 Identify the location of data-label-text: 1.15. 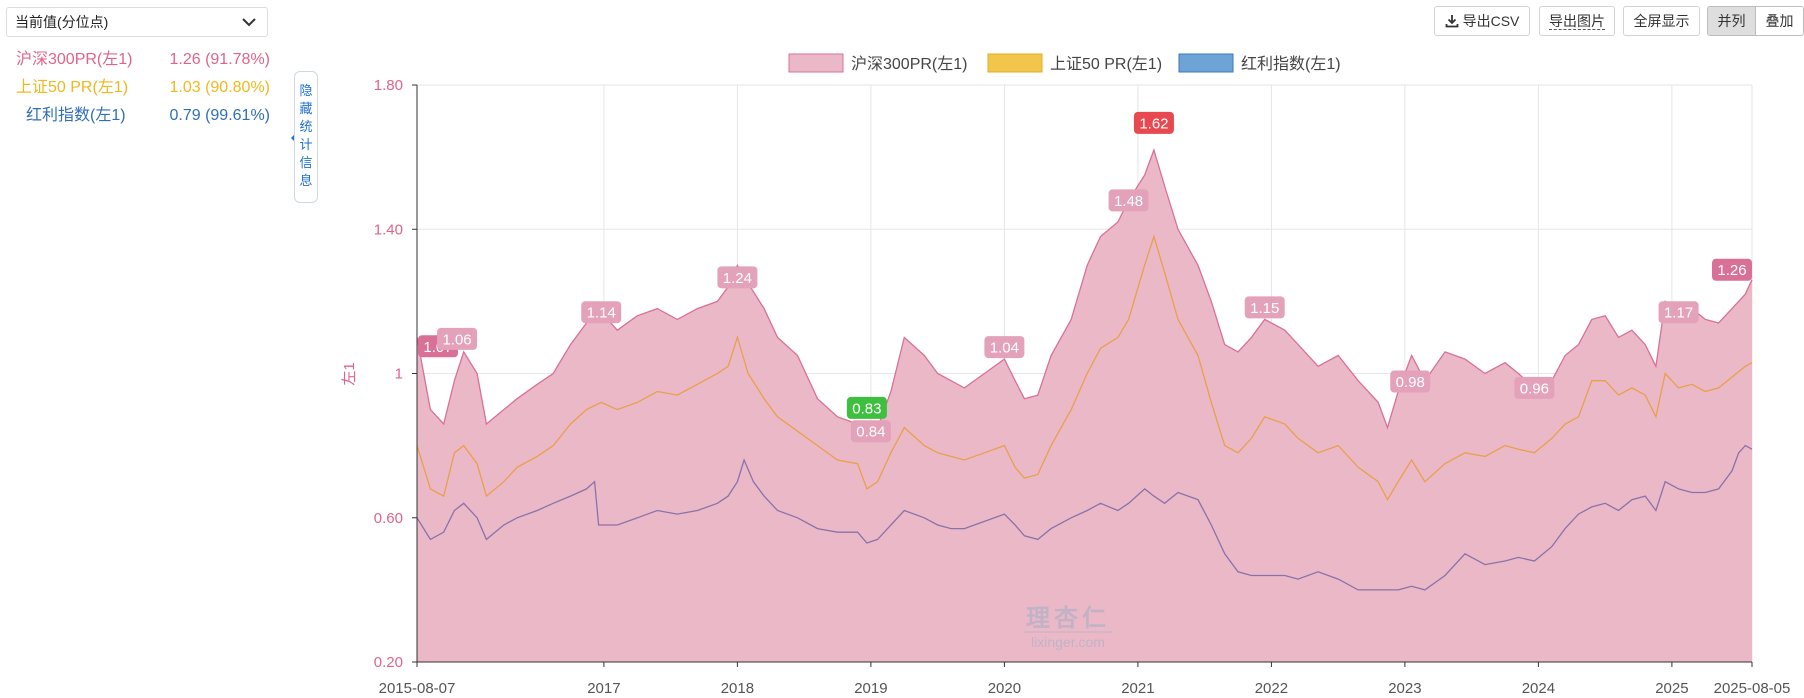
(1264, 308).